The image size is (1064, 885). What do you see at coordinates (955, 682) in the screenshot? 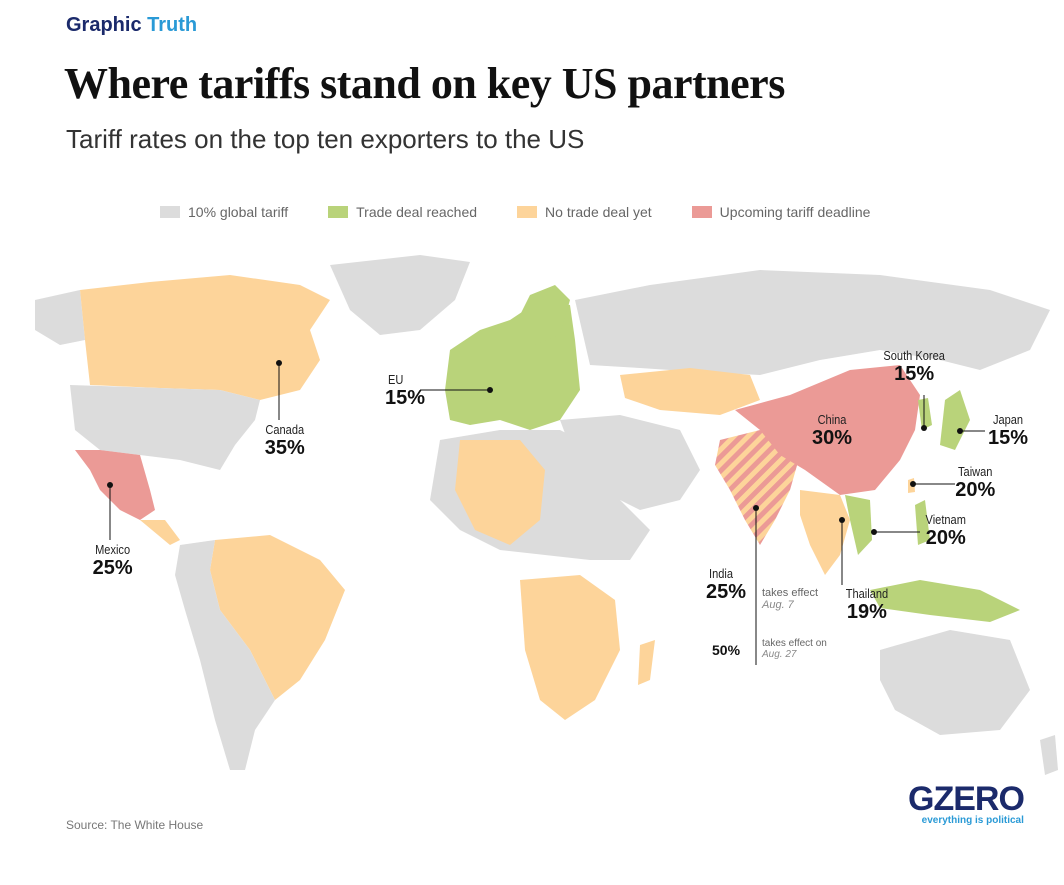
I see `australia-shape` at bounding box center [955, 682].